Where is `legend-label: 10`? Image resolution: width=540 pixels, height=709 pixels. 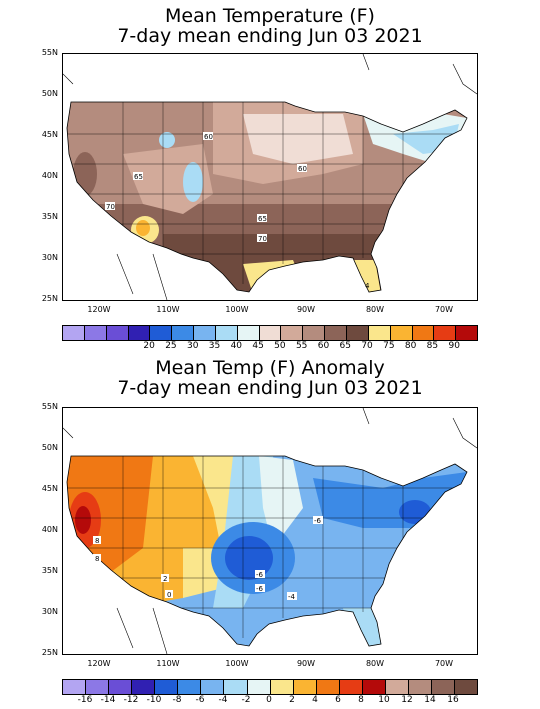 legend-label: 10 is located at coordinates (384, 700).